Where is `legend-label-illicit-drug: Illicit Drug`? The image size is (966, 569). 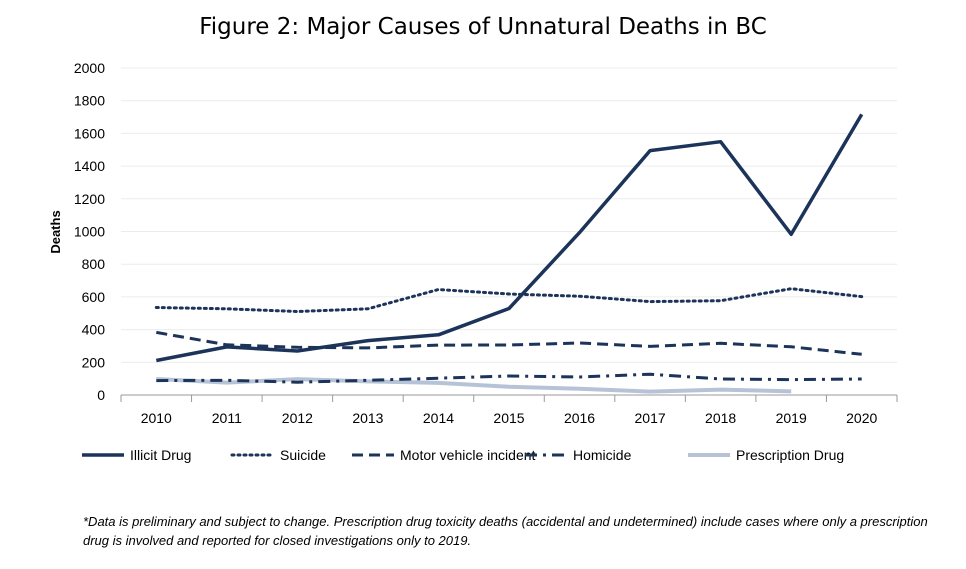
legend-label-illicit-drug: Illicit Drug is located at coordinates (160, 455).